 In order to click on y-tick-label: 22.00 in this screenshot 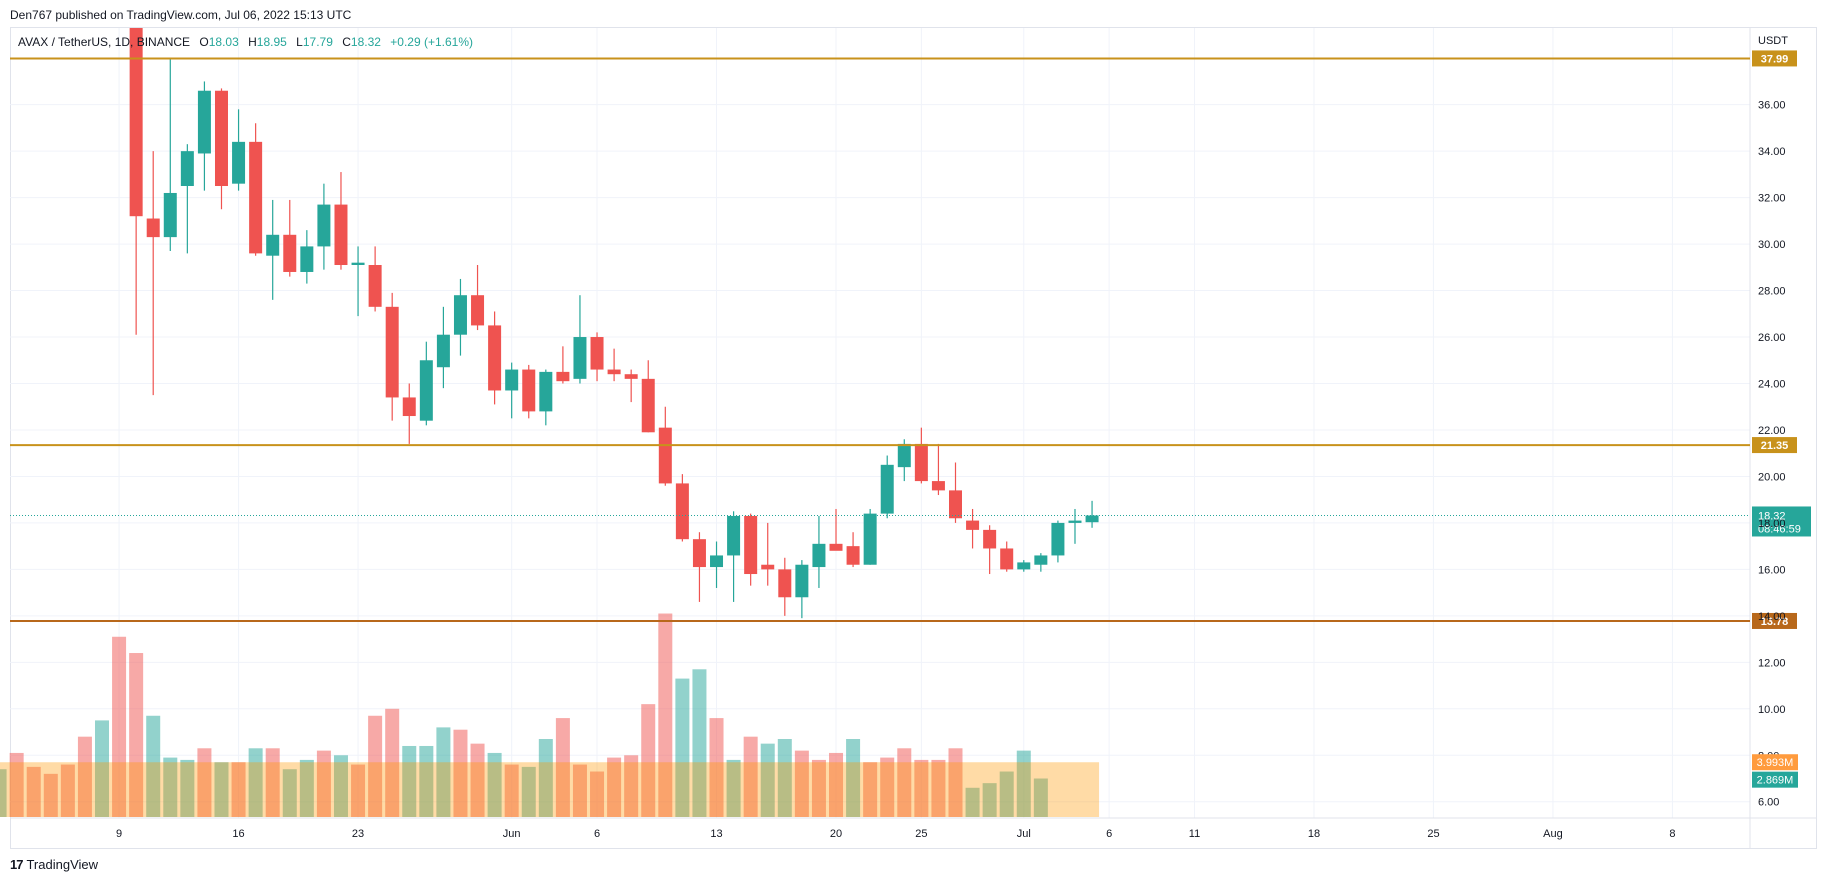, I will do `click(1772, 431)`.